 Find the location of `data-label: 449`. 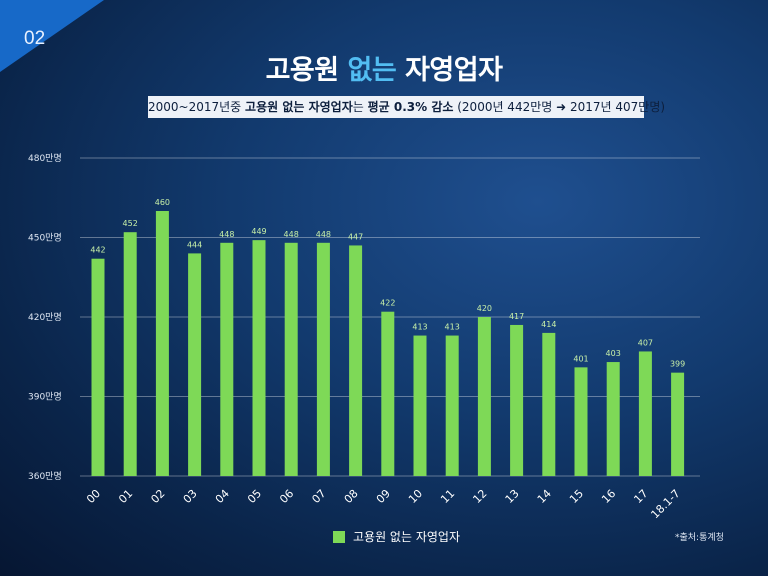

data-label: 449 is located at coordinates (258, 231).